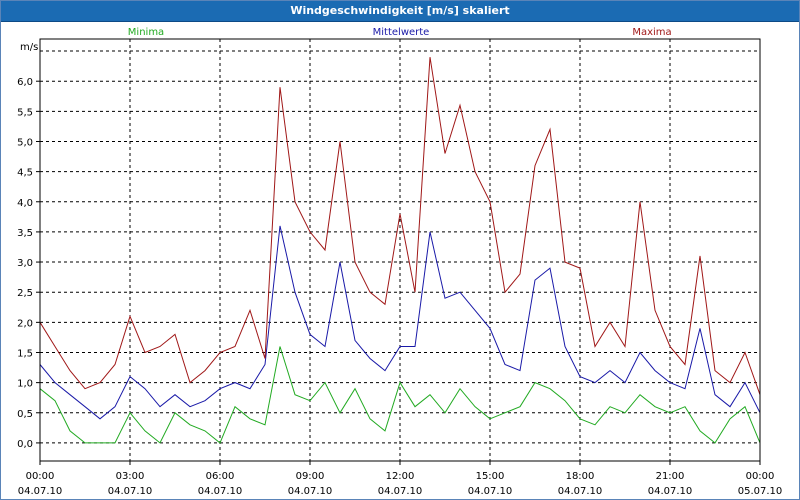  I want to click on y-axis-label: m/s, so click(29, 47).